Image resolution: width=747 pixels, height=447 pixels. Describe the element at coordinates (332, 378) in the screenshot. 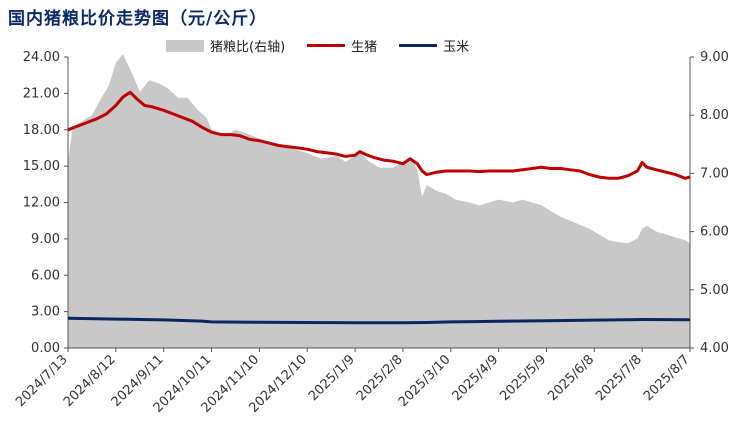

I see `x-tick-label: 2025/1/9` at that location.